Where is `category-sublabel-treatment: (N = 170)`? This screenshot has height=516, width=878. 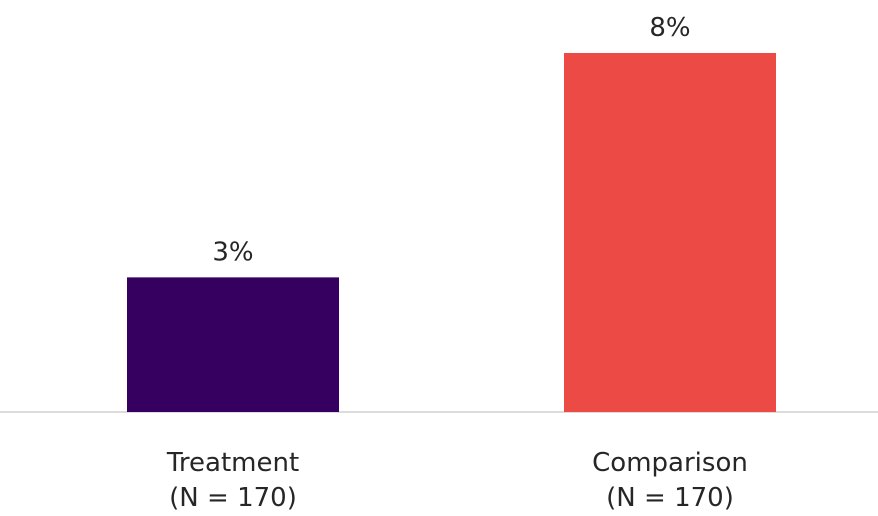
category-sublabel-treatment: (N = 170) is located at coordinates (233, 498).